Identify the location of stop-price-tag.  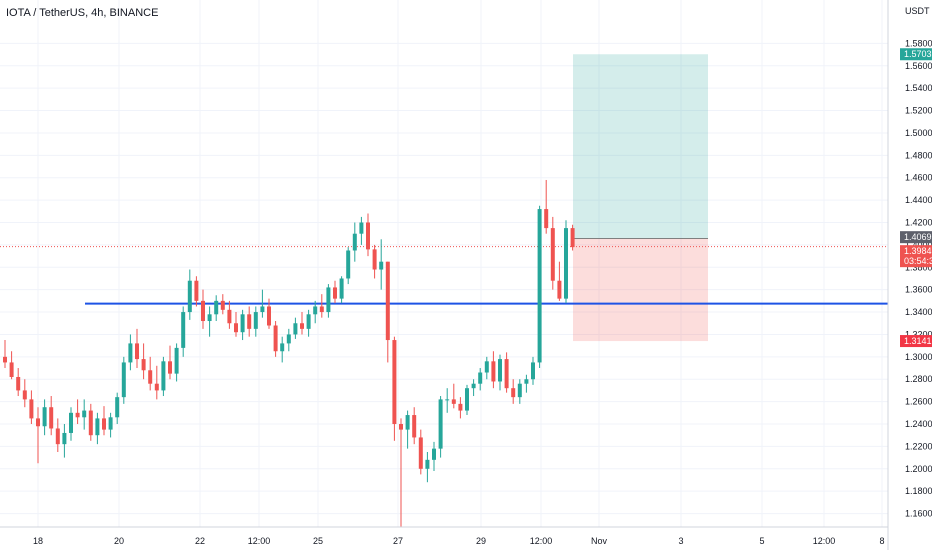
(916, 341).